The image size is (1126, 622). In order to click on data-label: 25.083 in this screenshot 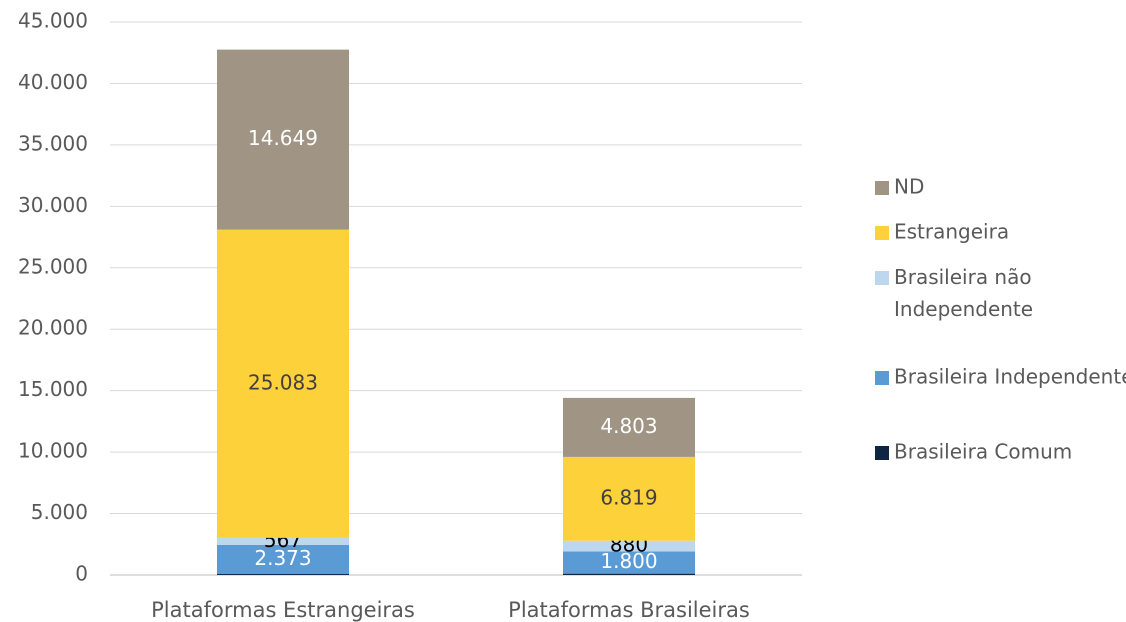, I will do `click(283, 382)`.